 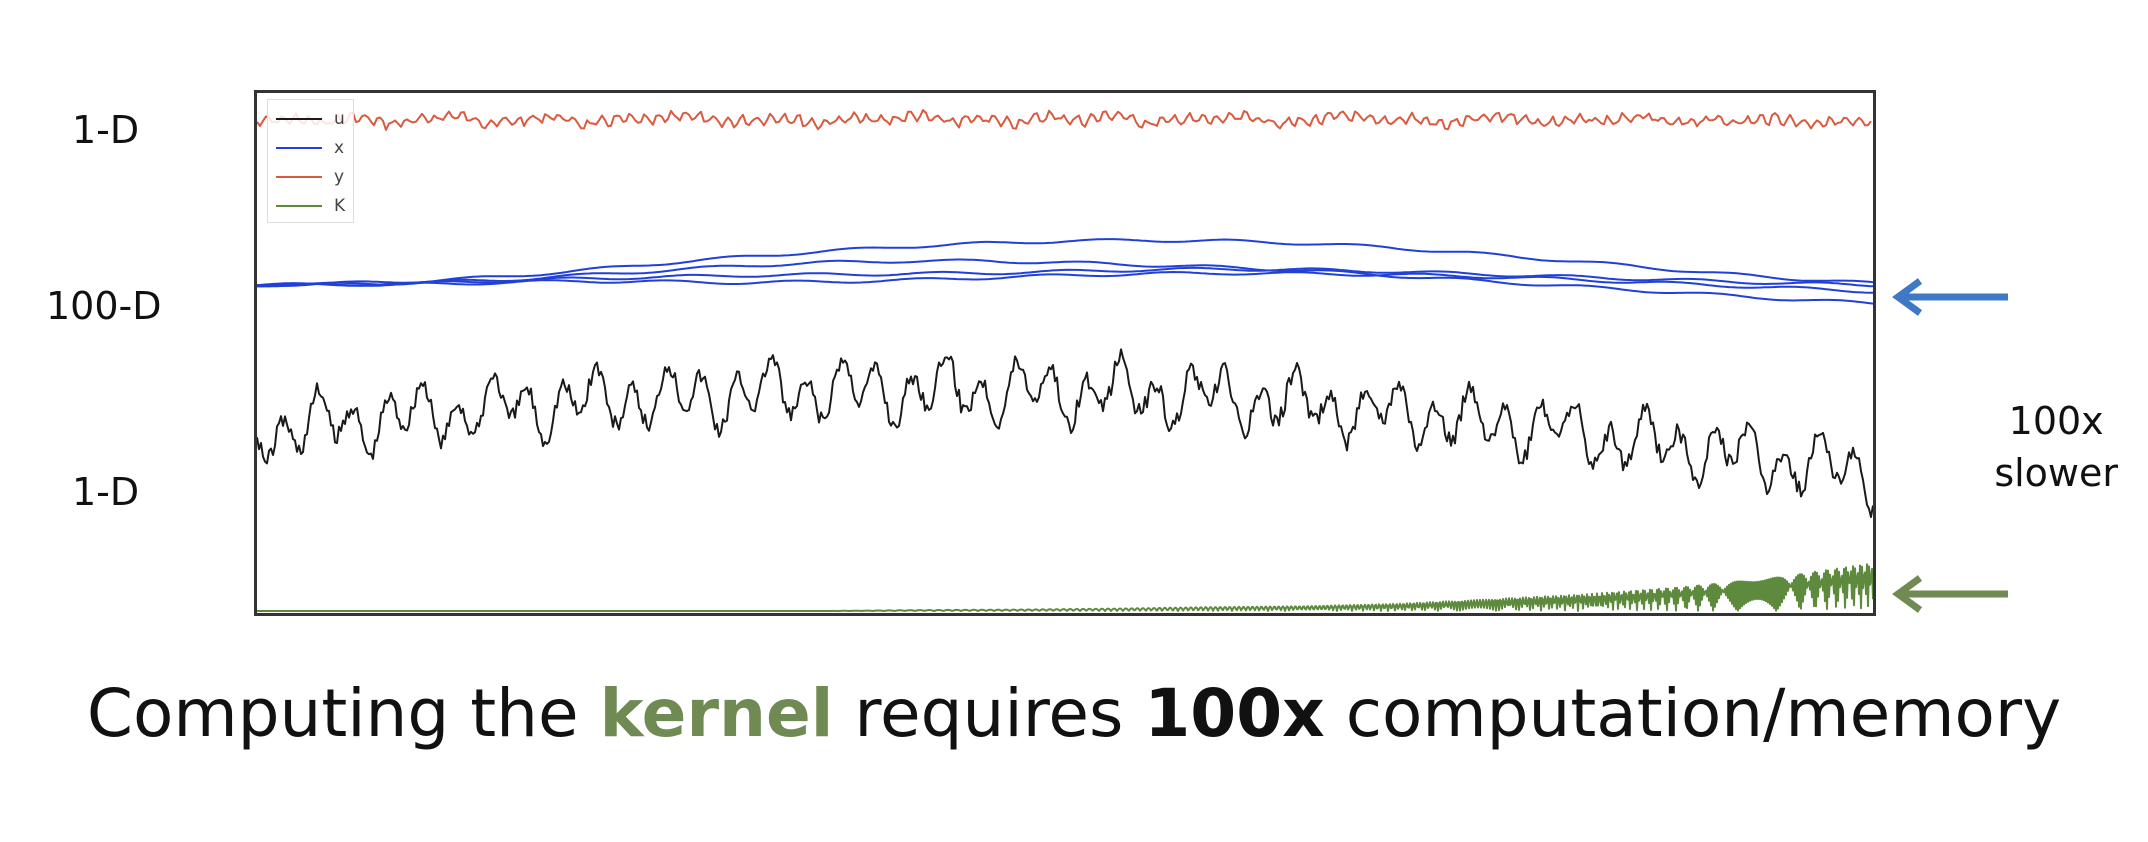 What do you see at coordinates (104, 306) in the screenshot?
I see `row-label-middle: 100-D` at bounding box center [104, 306].